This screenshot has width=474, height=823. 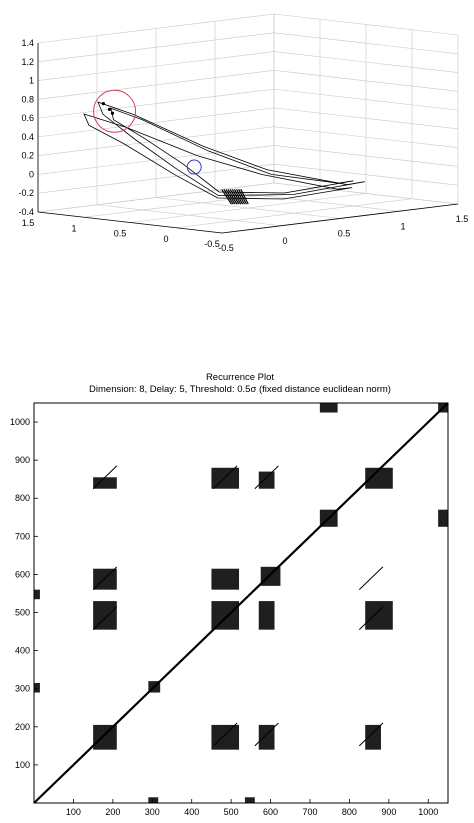 I want to click on x-tick-label: 800, so click(x=349, y=812).